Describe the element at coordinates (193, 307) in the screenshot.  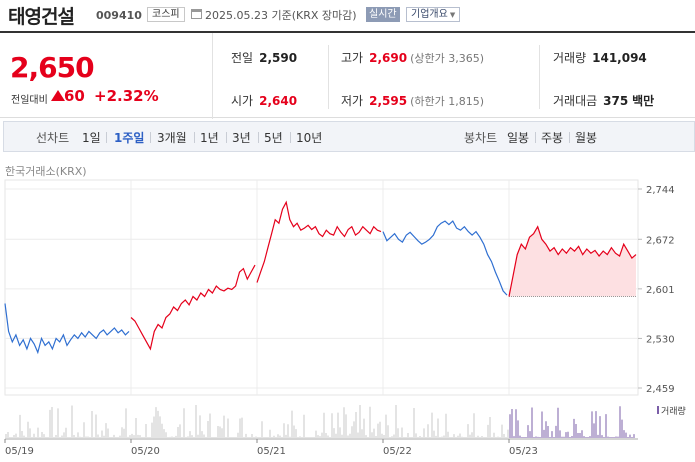
I see `price-line-05/20` at that location.